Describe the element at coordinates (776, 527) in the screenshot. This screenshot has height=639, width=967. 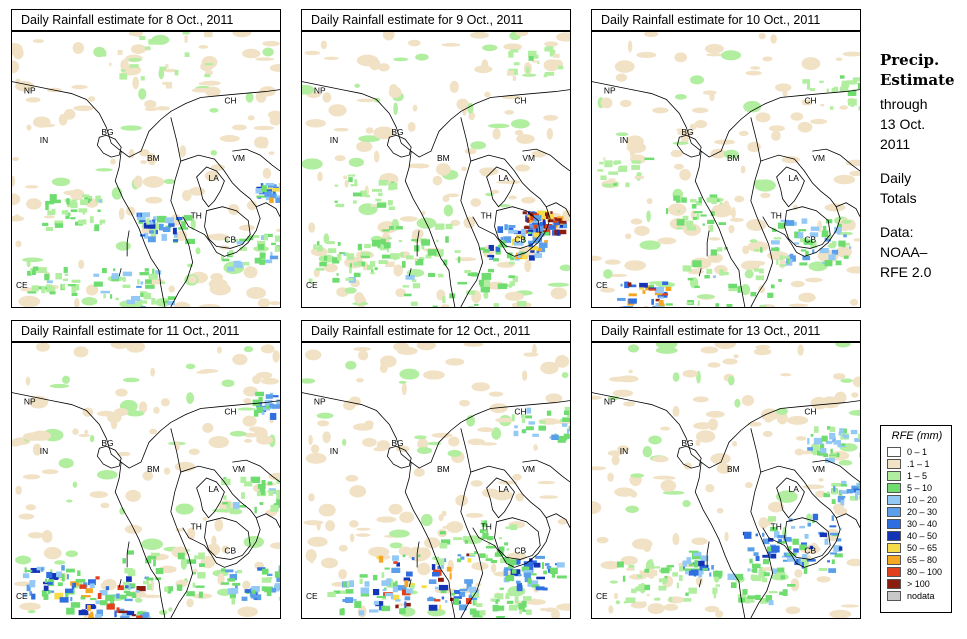
I see `country-label-th: TH` at that location.